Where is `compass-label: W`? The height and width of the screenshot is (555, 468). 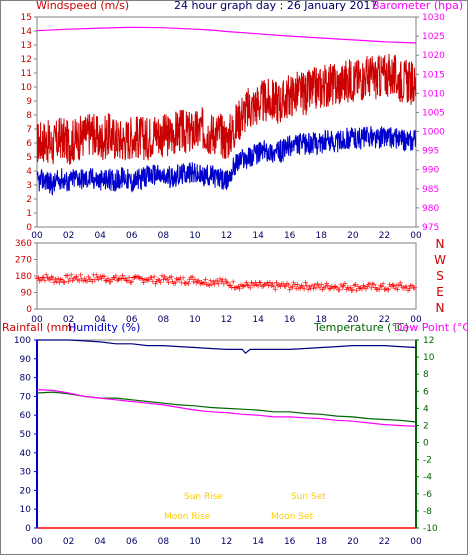
compass-label: W is located at coordinates (440, 260).